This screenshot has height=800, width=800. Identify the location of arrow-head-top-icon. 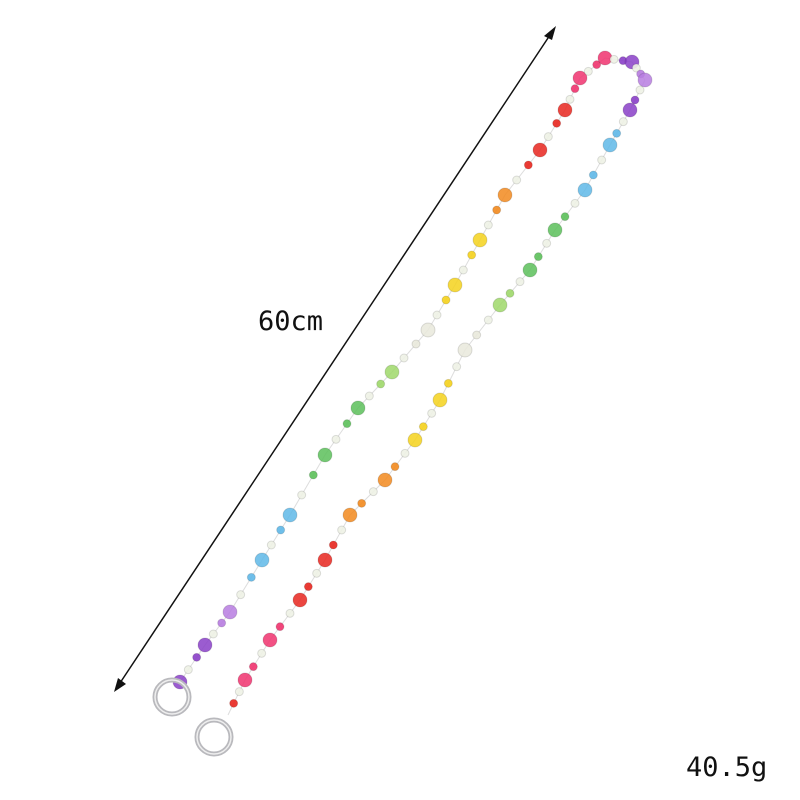
(550, 33).